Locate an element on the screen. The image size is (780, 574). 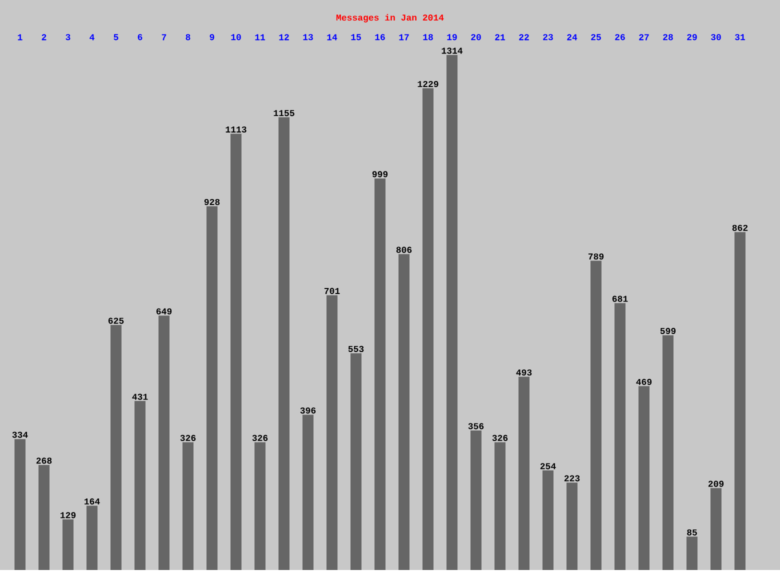
x-tick-label: 11 is located at coordinates (260, 37).